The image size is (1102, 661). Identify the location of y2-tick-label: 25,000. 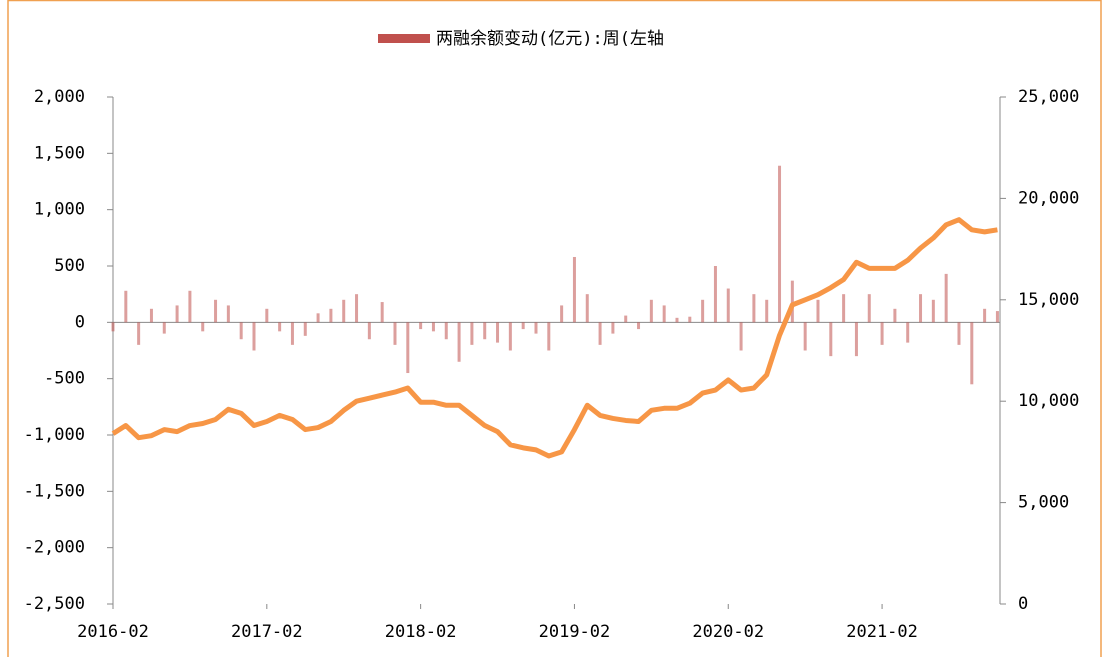
(1048, 97).